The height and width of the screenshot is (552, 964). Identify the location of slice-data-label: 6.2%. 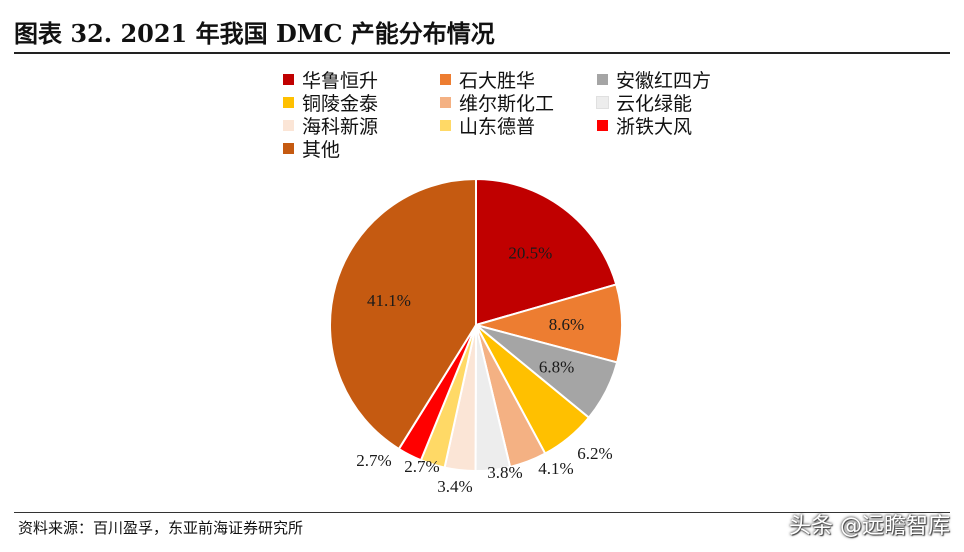
(594, 453).